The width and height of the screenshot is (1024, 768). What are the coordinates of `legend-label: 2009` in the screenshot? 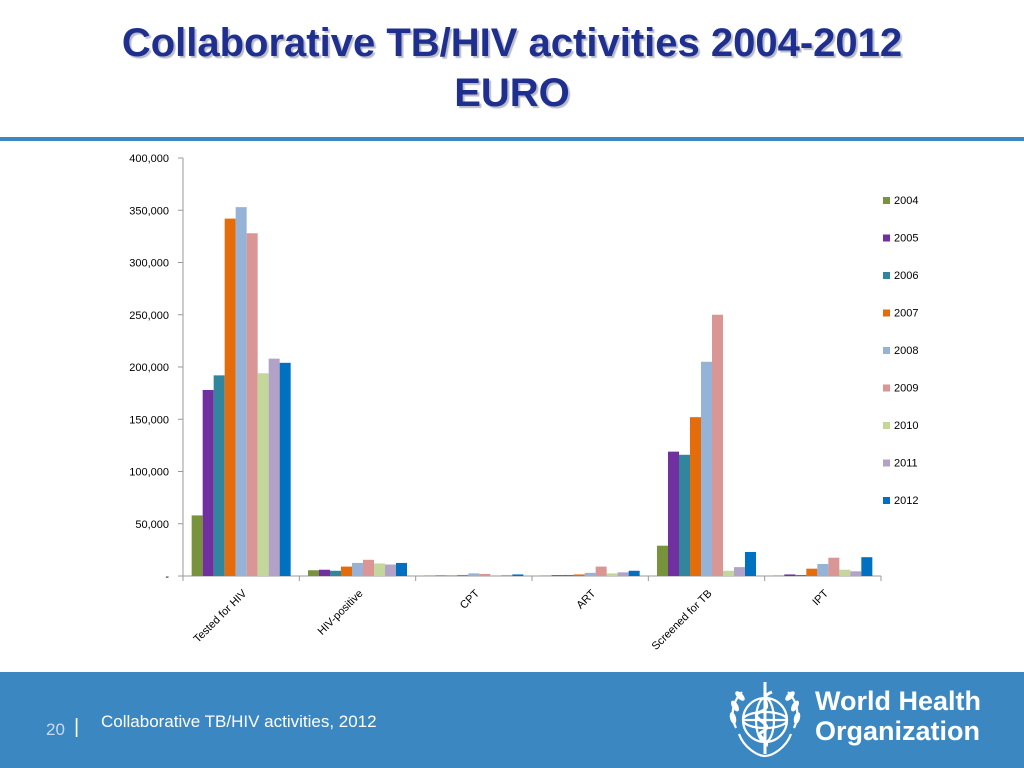 It's located at (906, 389).